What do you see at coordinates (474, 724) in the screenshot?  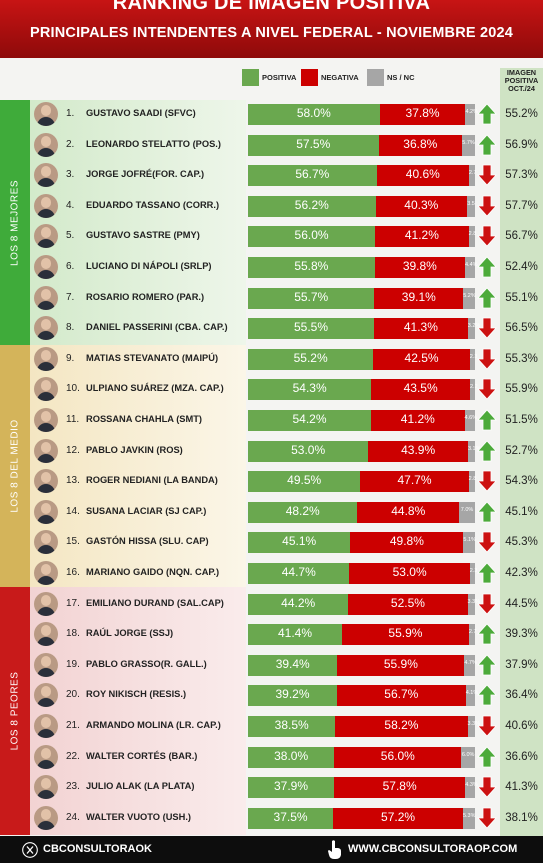 I see `data-label-nsnc: 3.3%` at bounding box center [474, 724].